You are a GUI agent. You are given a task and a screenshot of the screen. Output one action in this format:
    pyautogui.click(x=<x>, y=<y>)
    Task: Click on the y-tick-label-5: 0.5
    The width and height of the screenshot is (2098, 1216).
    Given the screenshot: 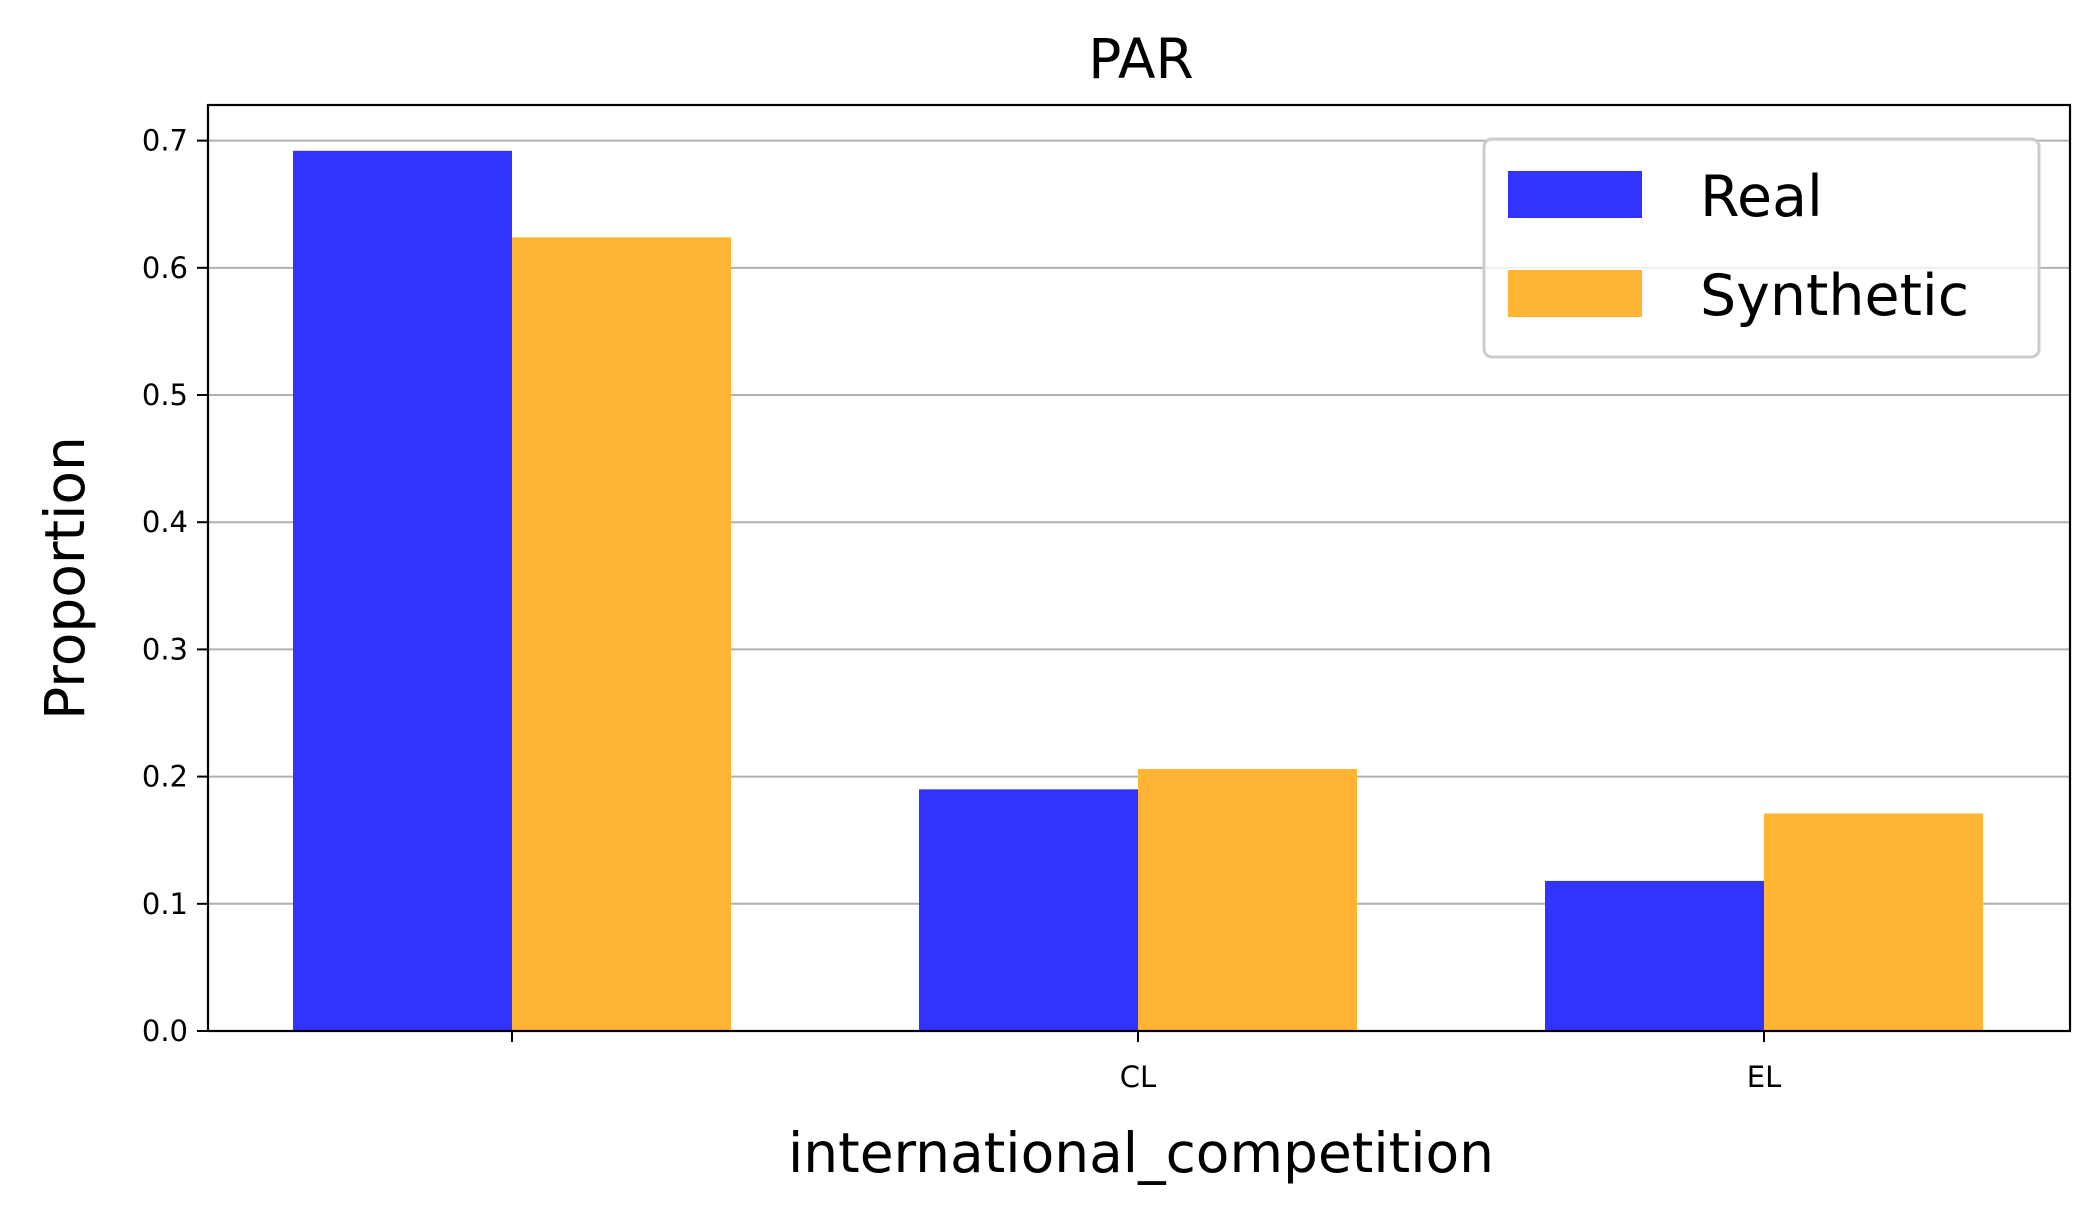 What is the action you would take?
    pyautogui.click(x=165, y=395)
    